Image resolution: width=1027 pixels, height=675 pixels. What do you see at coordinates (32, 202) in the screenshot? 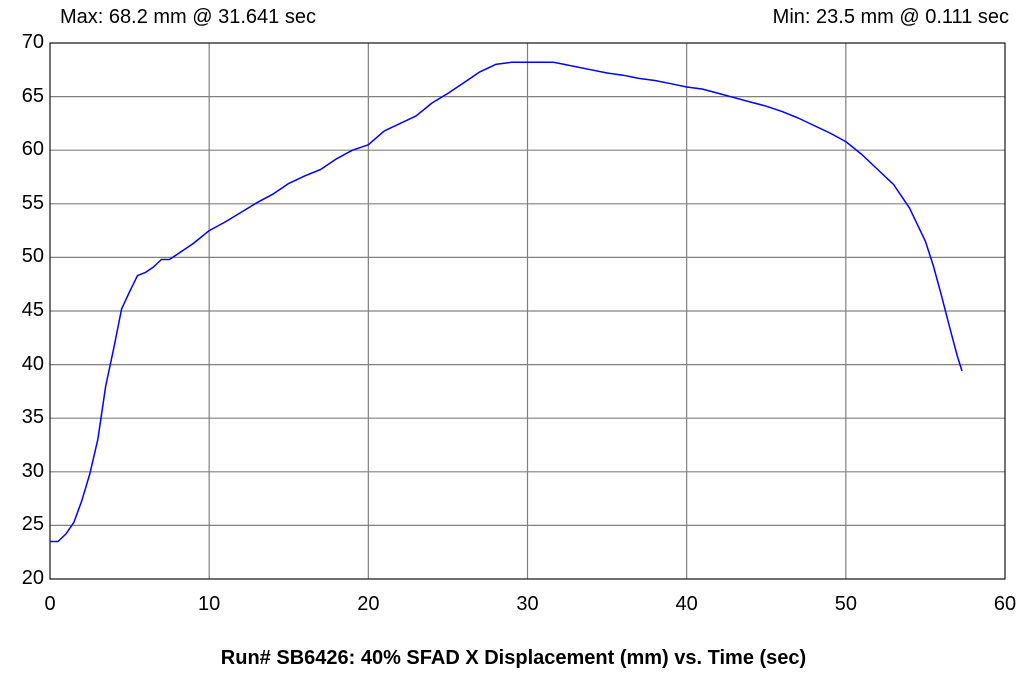
I see `y-tick-label: 55` at bounding box center [32, 202].